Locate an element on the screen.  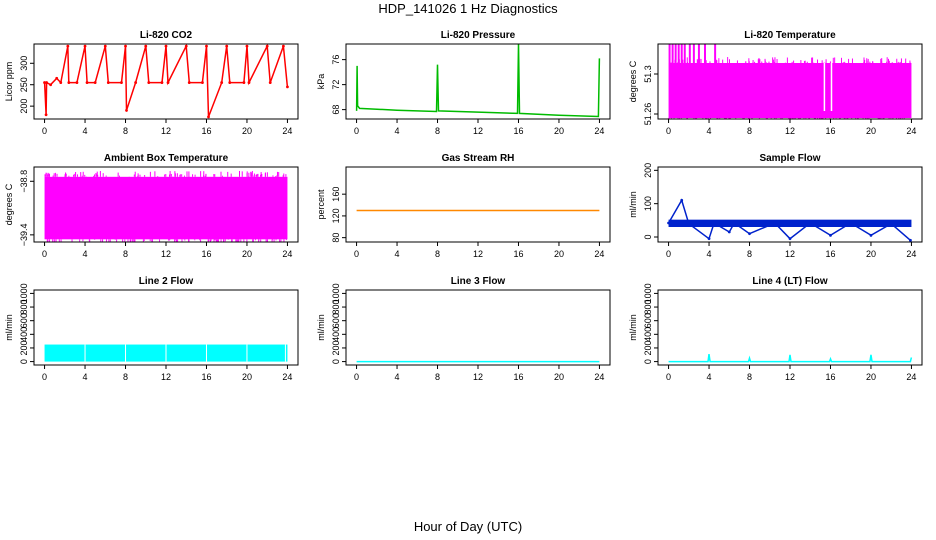
y-tick-label: −39.4 is located at coordinates (24, 234).